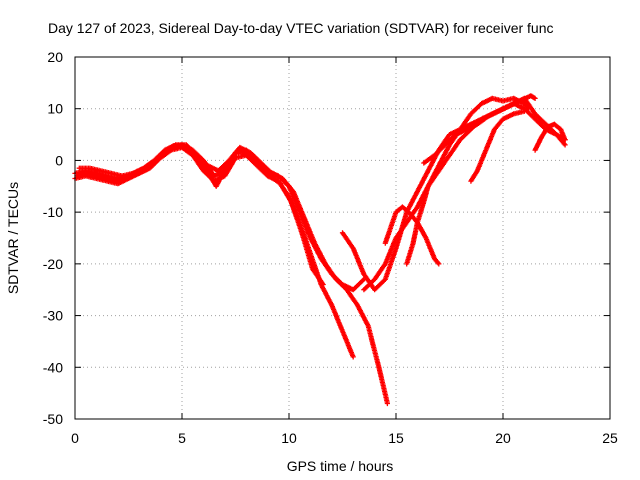  Describe the element at coordinates (53, 264) in the screenshot. I see `y-tick-label: -20` at that location.